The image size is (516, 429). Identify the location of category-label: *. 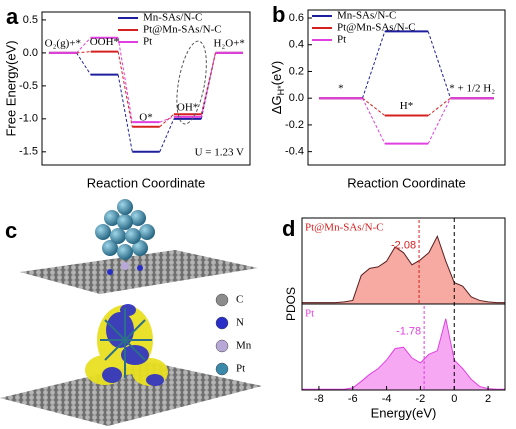
(341, 89).